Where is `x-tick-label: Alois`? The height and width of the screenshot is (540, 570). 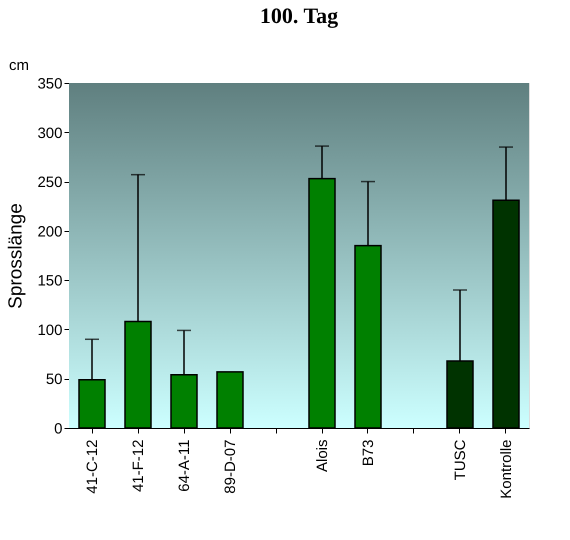 x-tick-label: Alois is located at coordinates (322, 456).